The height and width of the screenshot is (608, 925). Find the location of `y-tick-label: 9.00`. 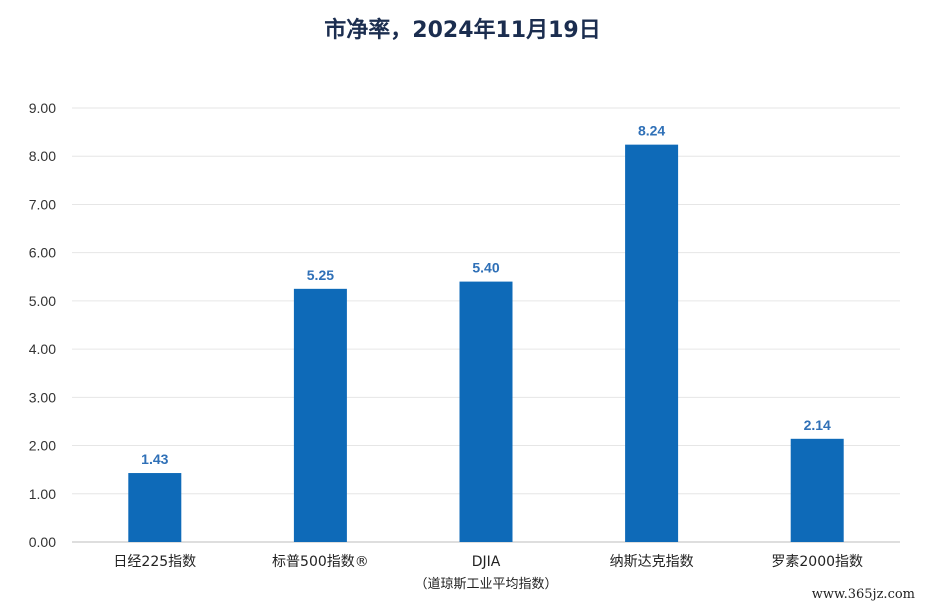

y-tick-label: 9.00 is located at coordinates (42, 108).